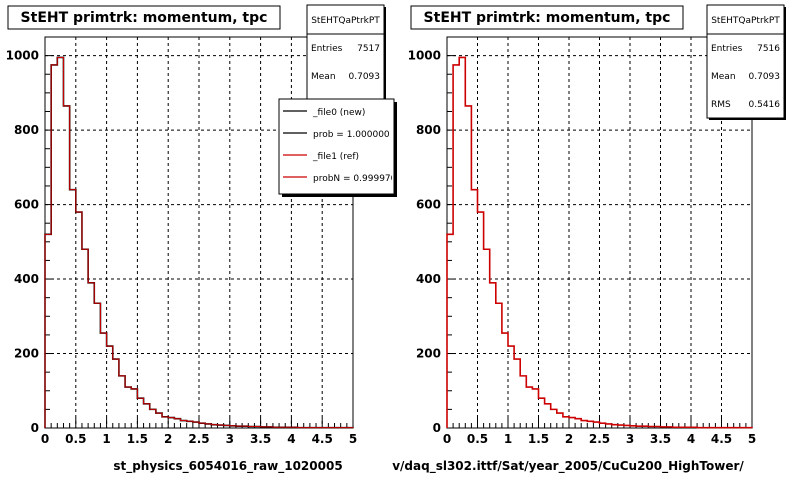  Describe the element at coordinates (368, 49) in the screenshot. I see `stats-value: 7517` at that location.